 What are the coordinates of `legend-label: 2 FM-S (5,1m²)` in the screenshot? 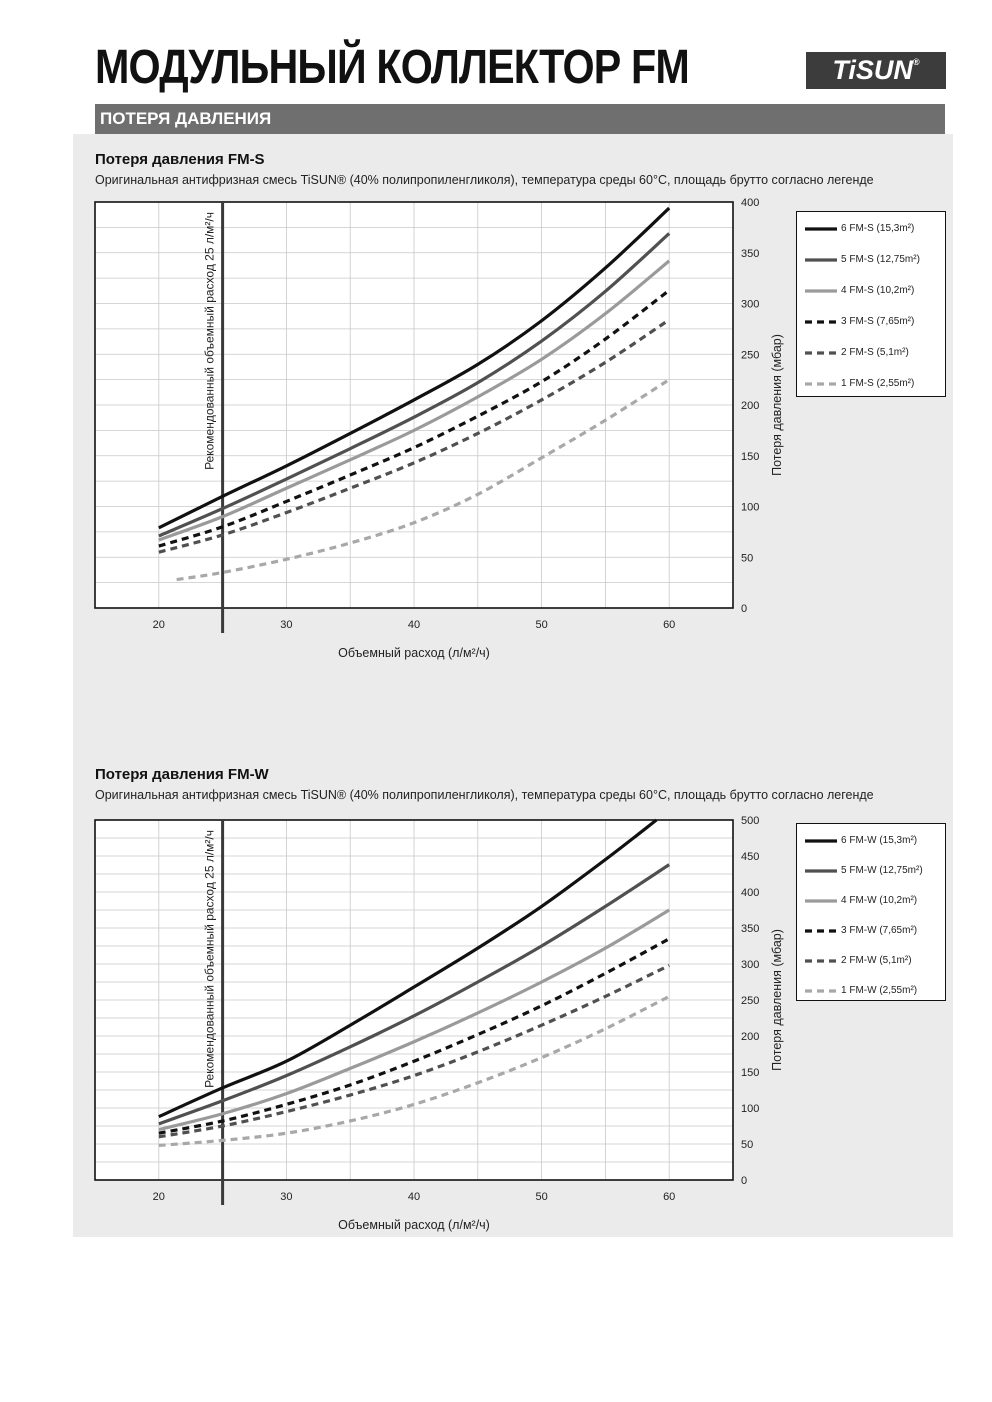 It's located at (875, 352).